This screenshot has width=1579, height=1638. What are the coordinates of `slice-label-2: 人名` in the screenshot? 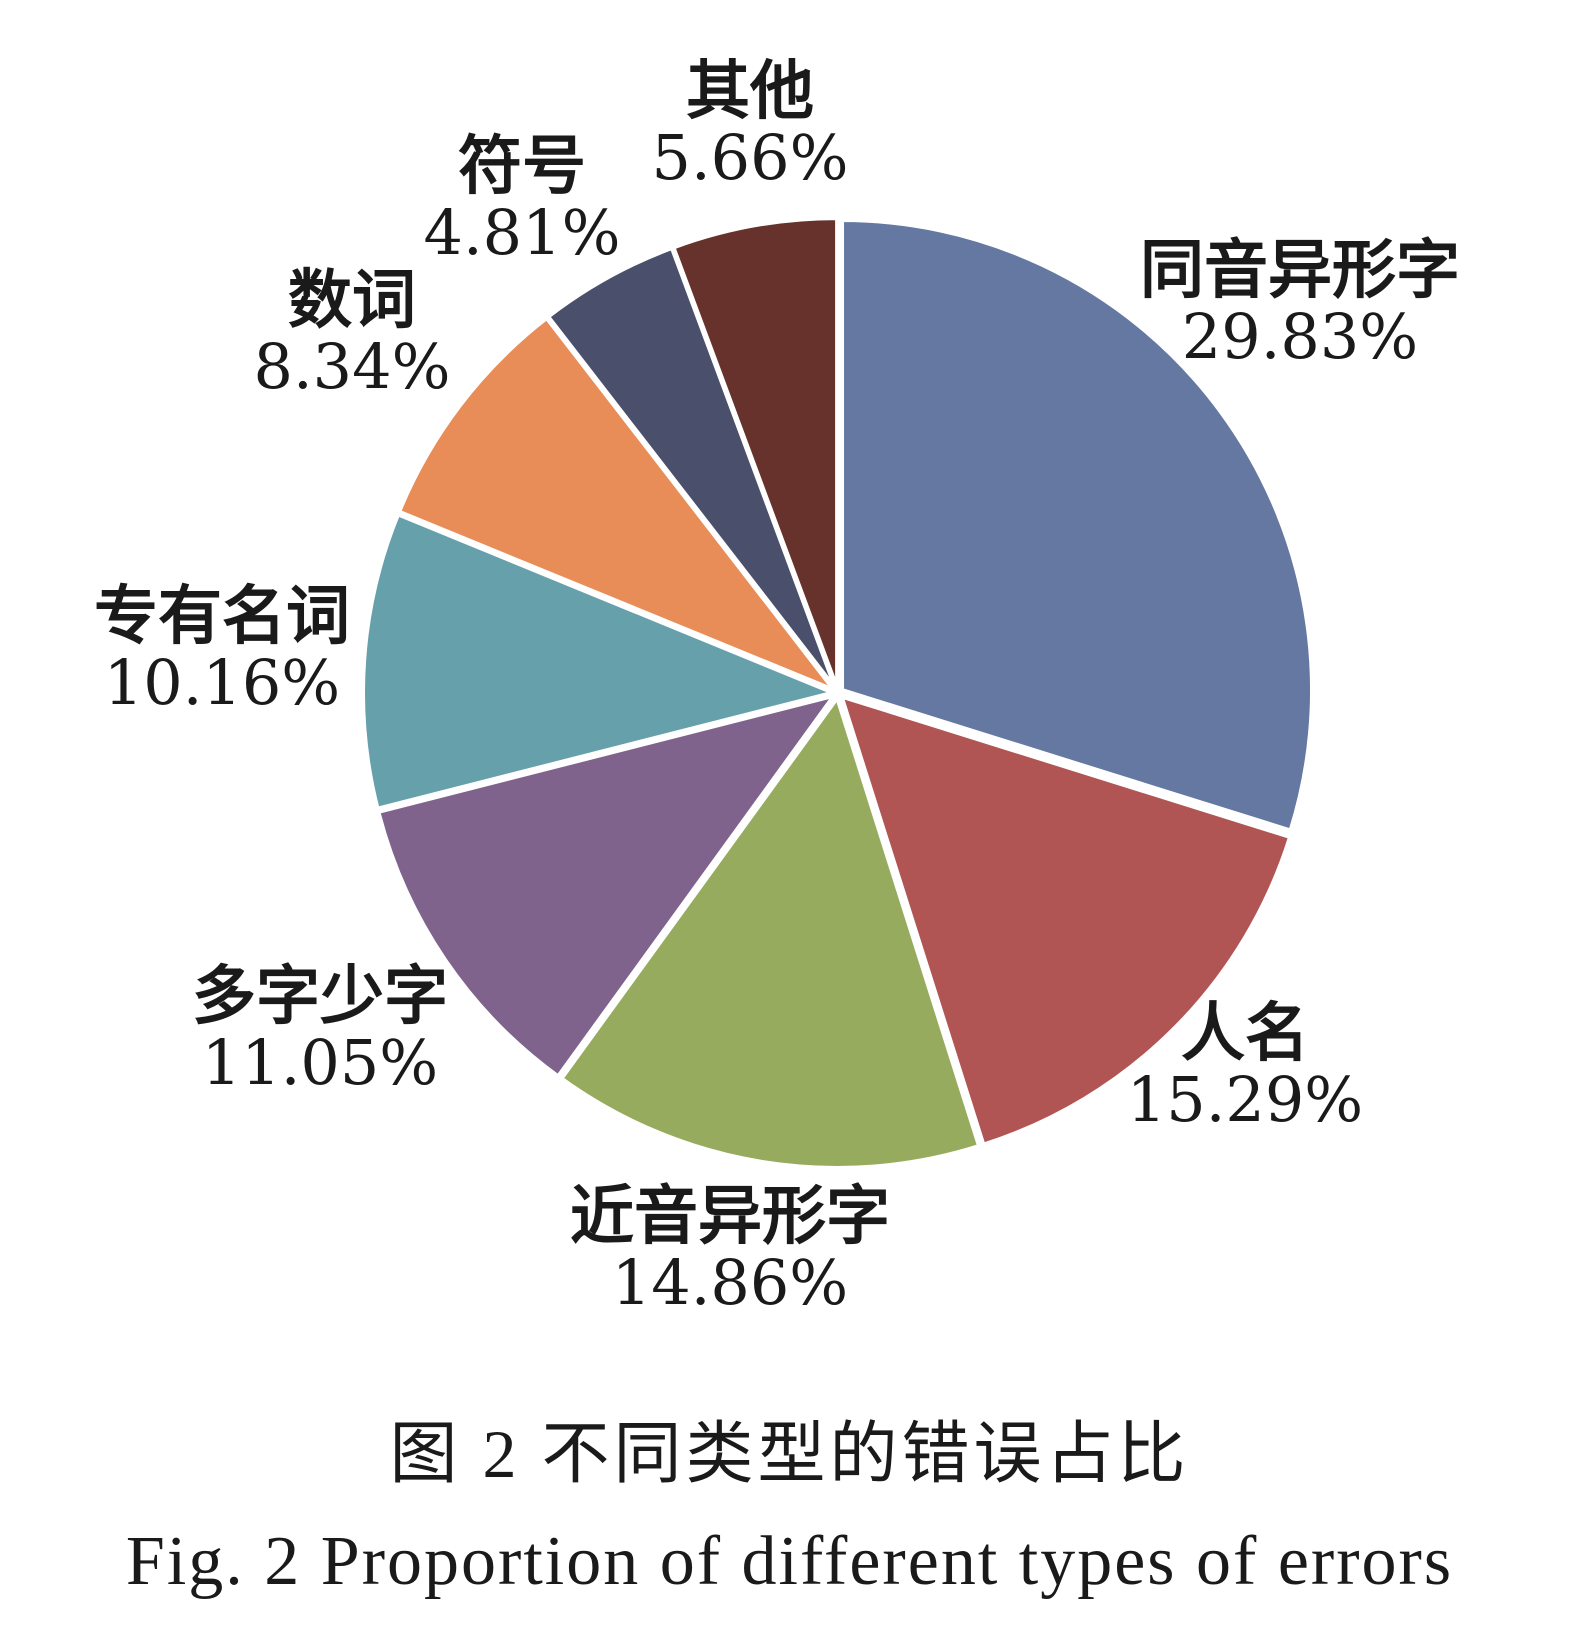 It's located at (1245, 1033).